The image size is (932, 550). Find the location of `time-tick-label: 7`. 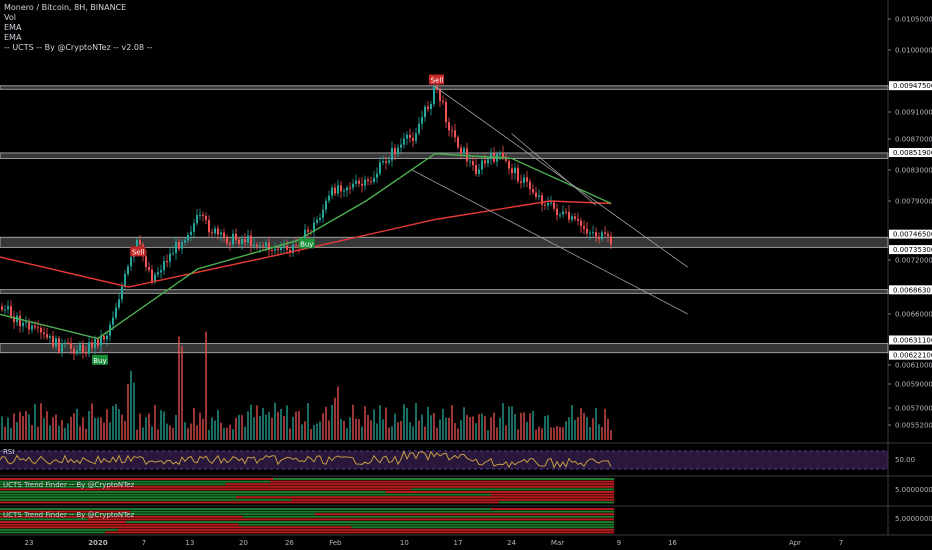

time-tick-label: 7 is located at coordinates (144, 543).